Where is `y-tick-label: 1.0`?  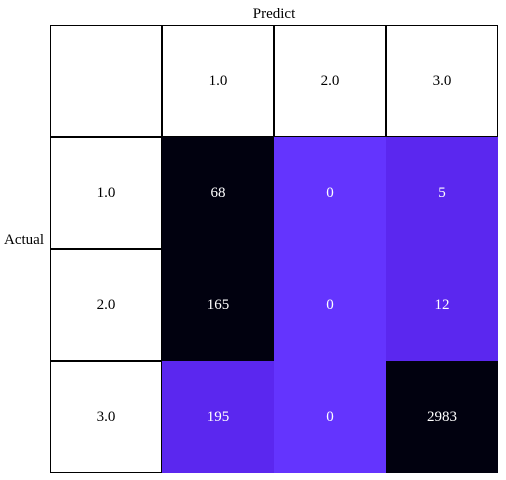 y-tick-label: 1.0 is located at coordinates (106, 193).